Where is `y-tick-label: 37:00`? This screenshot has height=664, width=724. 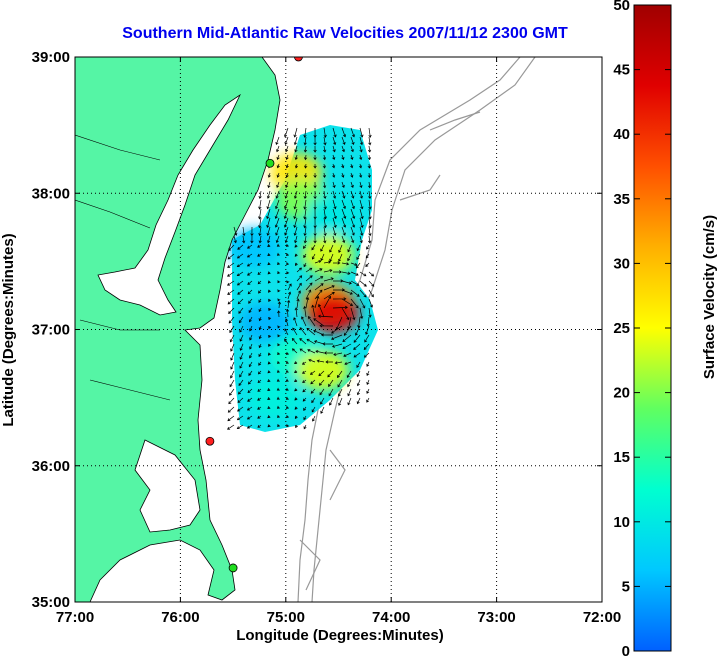 y-tick-label: 37:00 is located at coordinates (51, 330).